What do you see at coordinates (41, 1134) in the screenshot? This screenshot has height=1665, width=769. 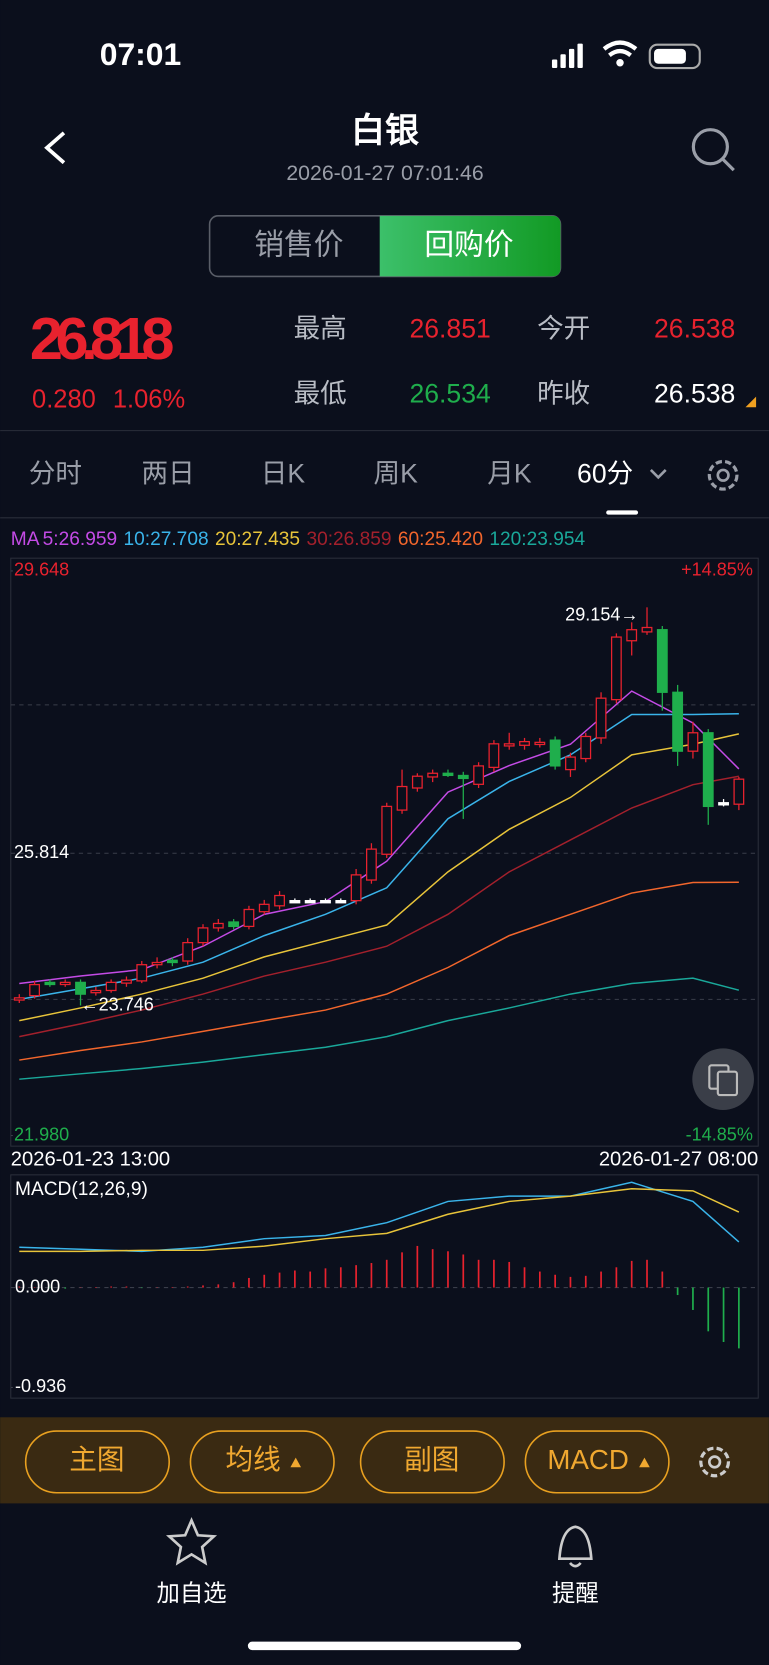 I see `y-tick-label: 21.980` at bounding box center [41, 1134].